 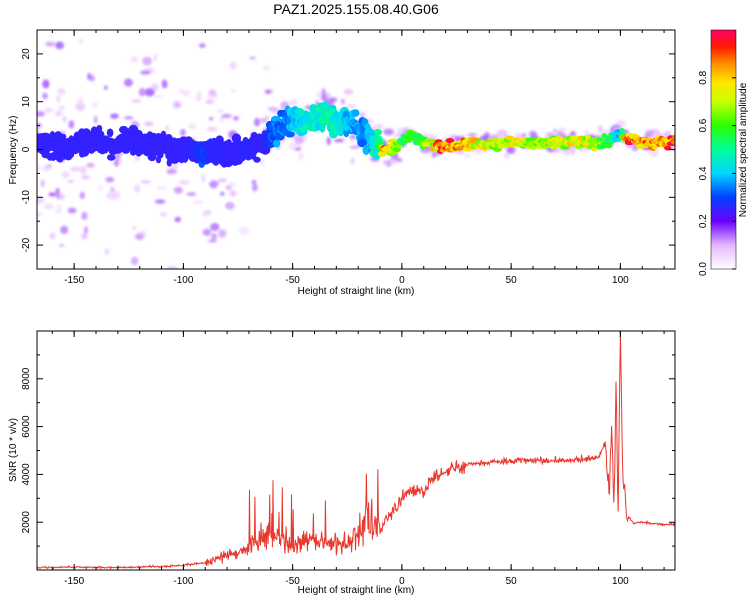 I want to click on spectrogram-y-tick-label: -10, so click(x=26, y=197).